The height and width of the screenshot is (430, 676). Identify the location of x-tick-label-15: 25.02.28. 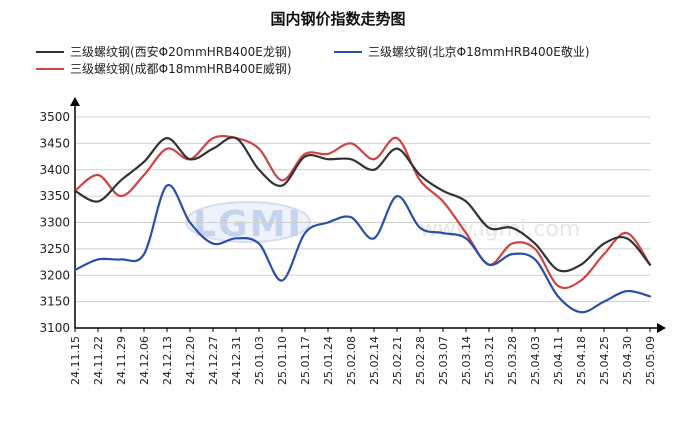
(420, 360).